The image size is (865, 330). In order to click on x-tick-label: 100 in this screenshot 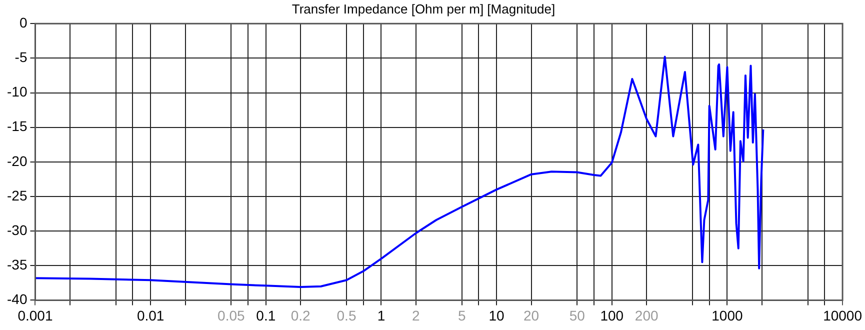, I will do `click(612, 315)`.